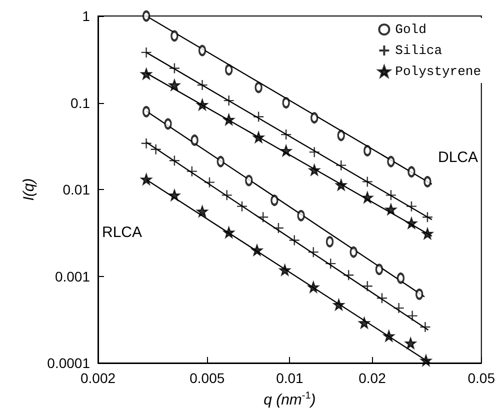 The height and width of the screenshot is (420, 498). Describe the element at coordinates (80, 102) in the screenshot. I see `y-tick-label: 0.1` at that location.